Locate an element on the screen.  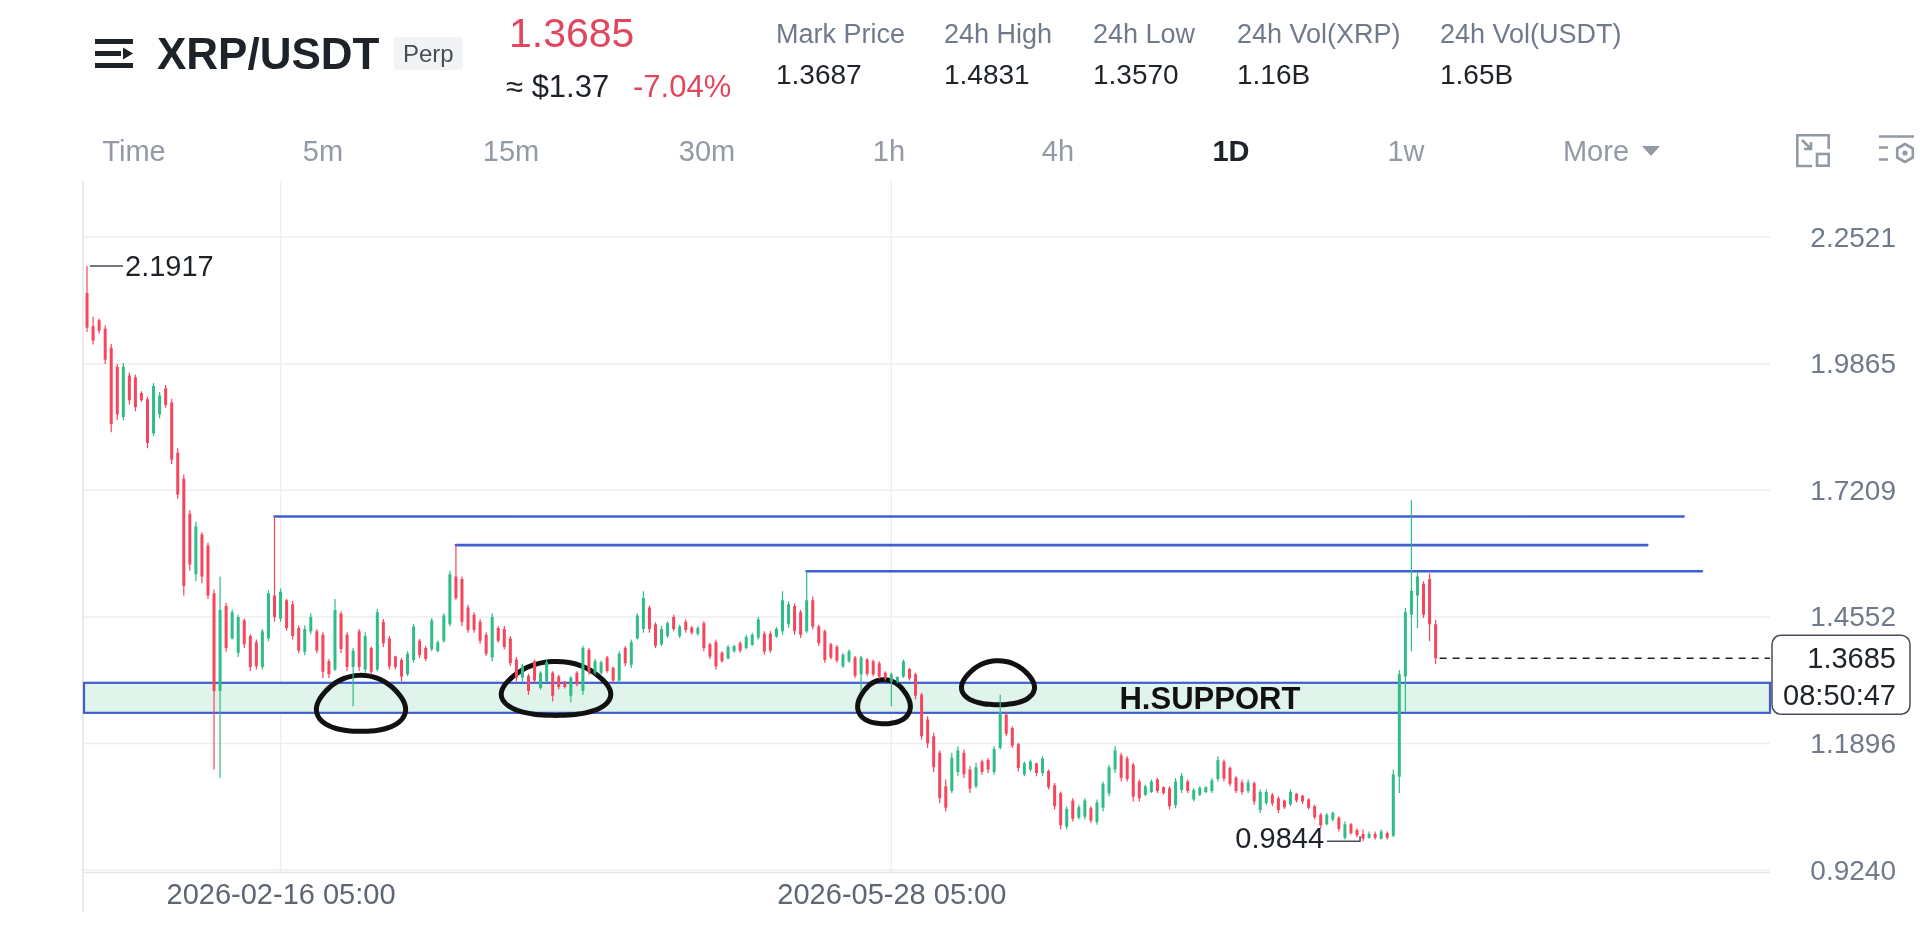
text: Mark Price is located at coordinates (841, 33).